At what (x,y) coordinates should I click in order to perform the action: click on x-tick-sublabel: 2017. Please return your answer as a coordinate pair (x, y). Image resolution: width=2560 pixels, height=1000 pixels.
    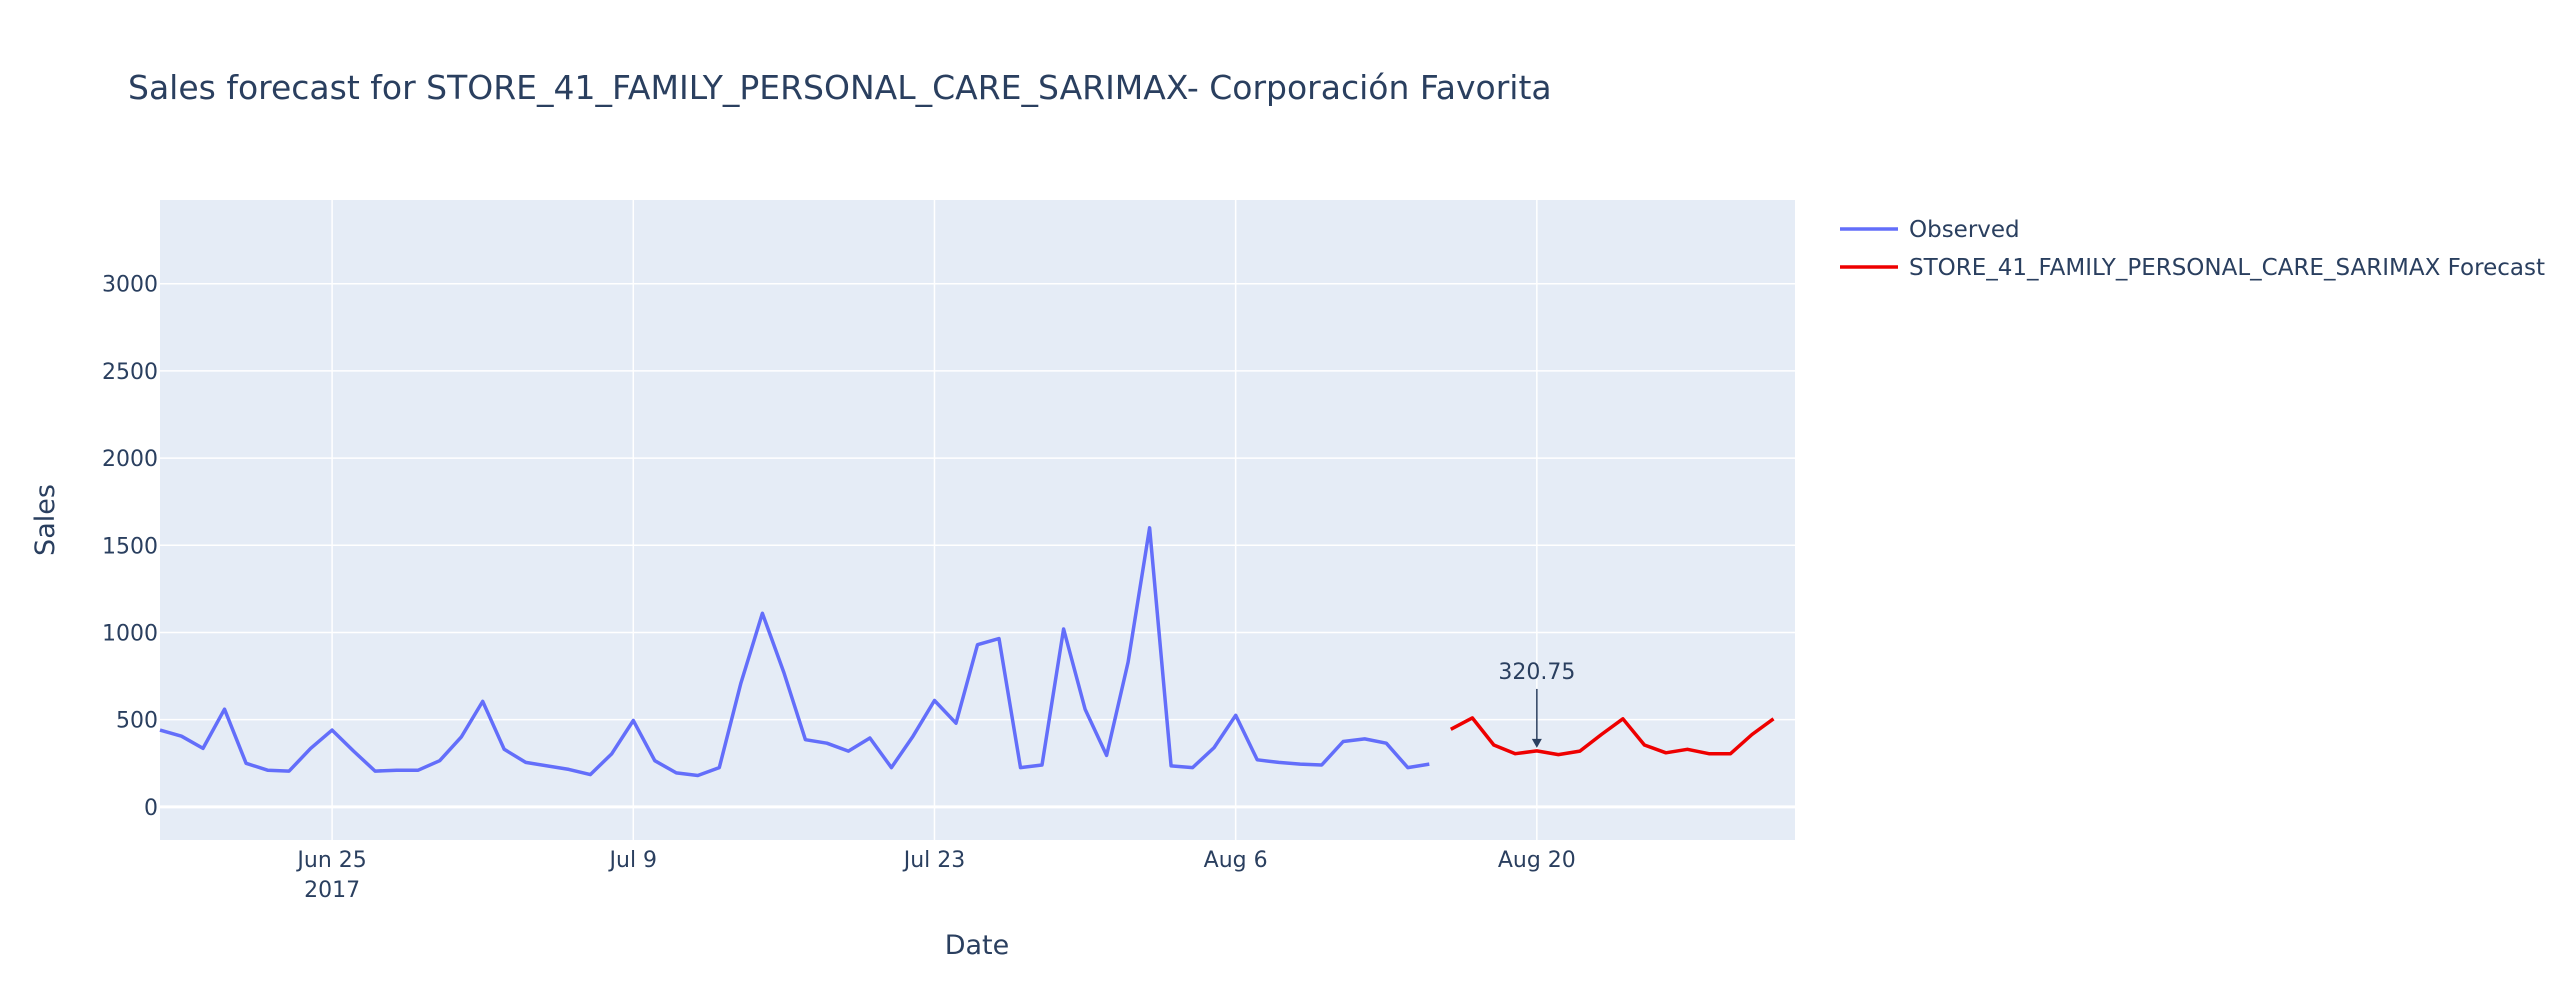
    Looking at the image, I should click on (332, 890).